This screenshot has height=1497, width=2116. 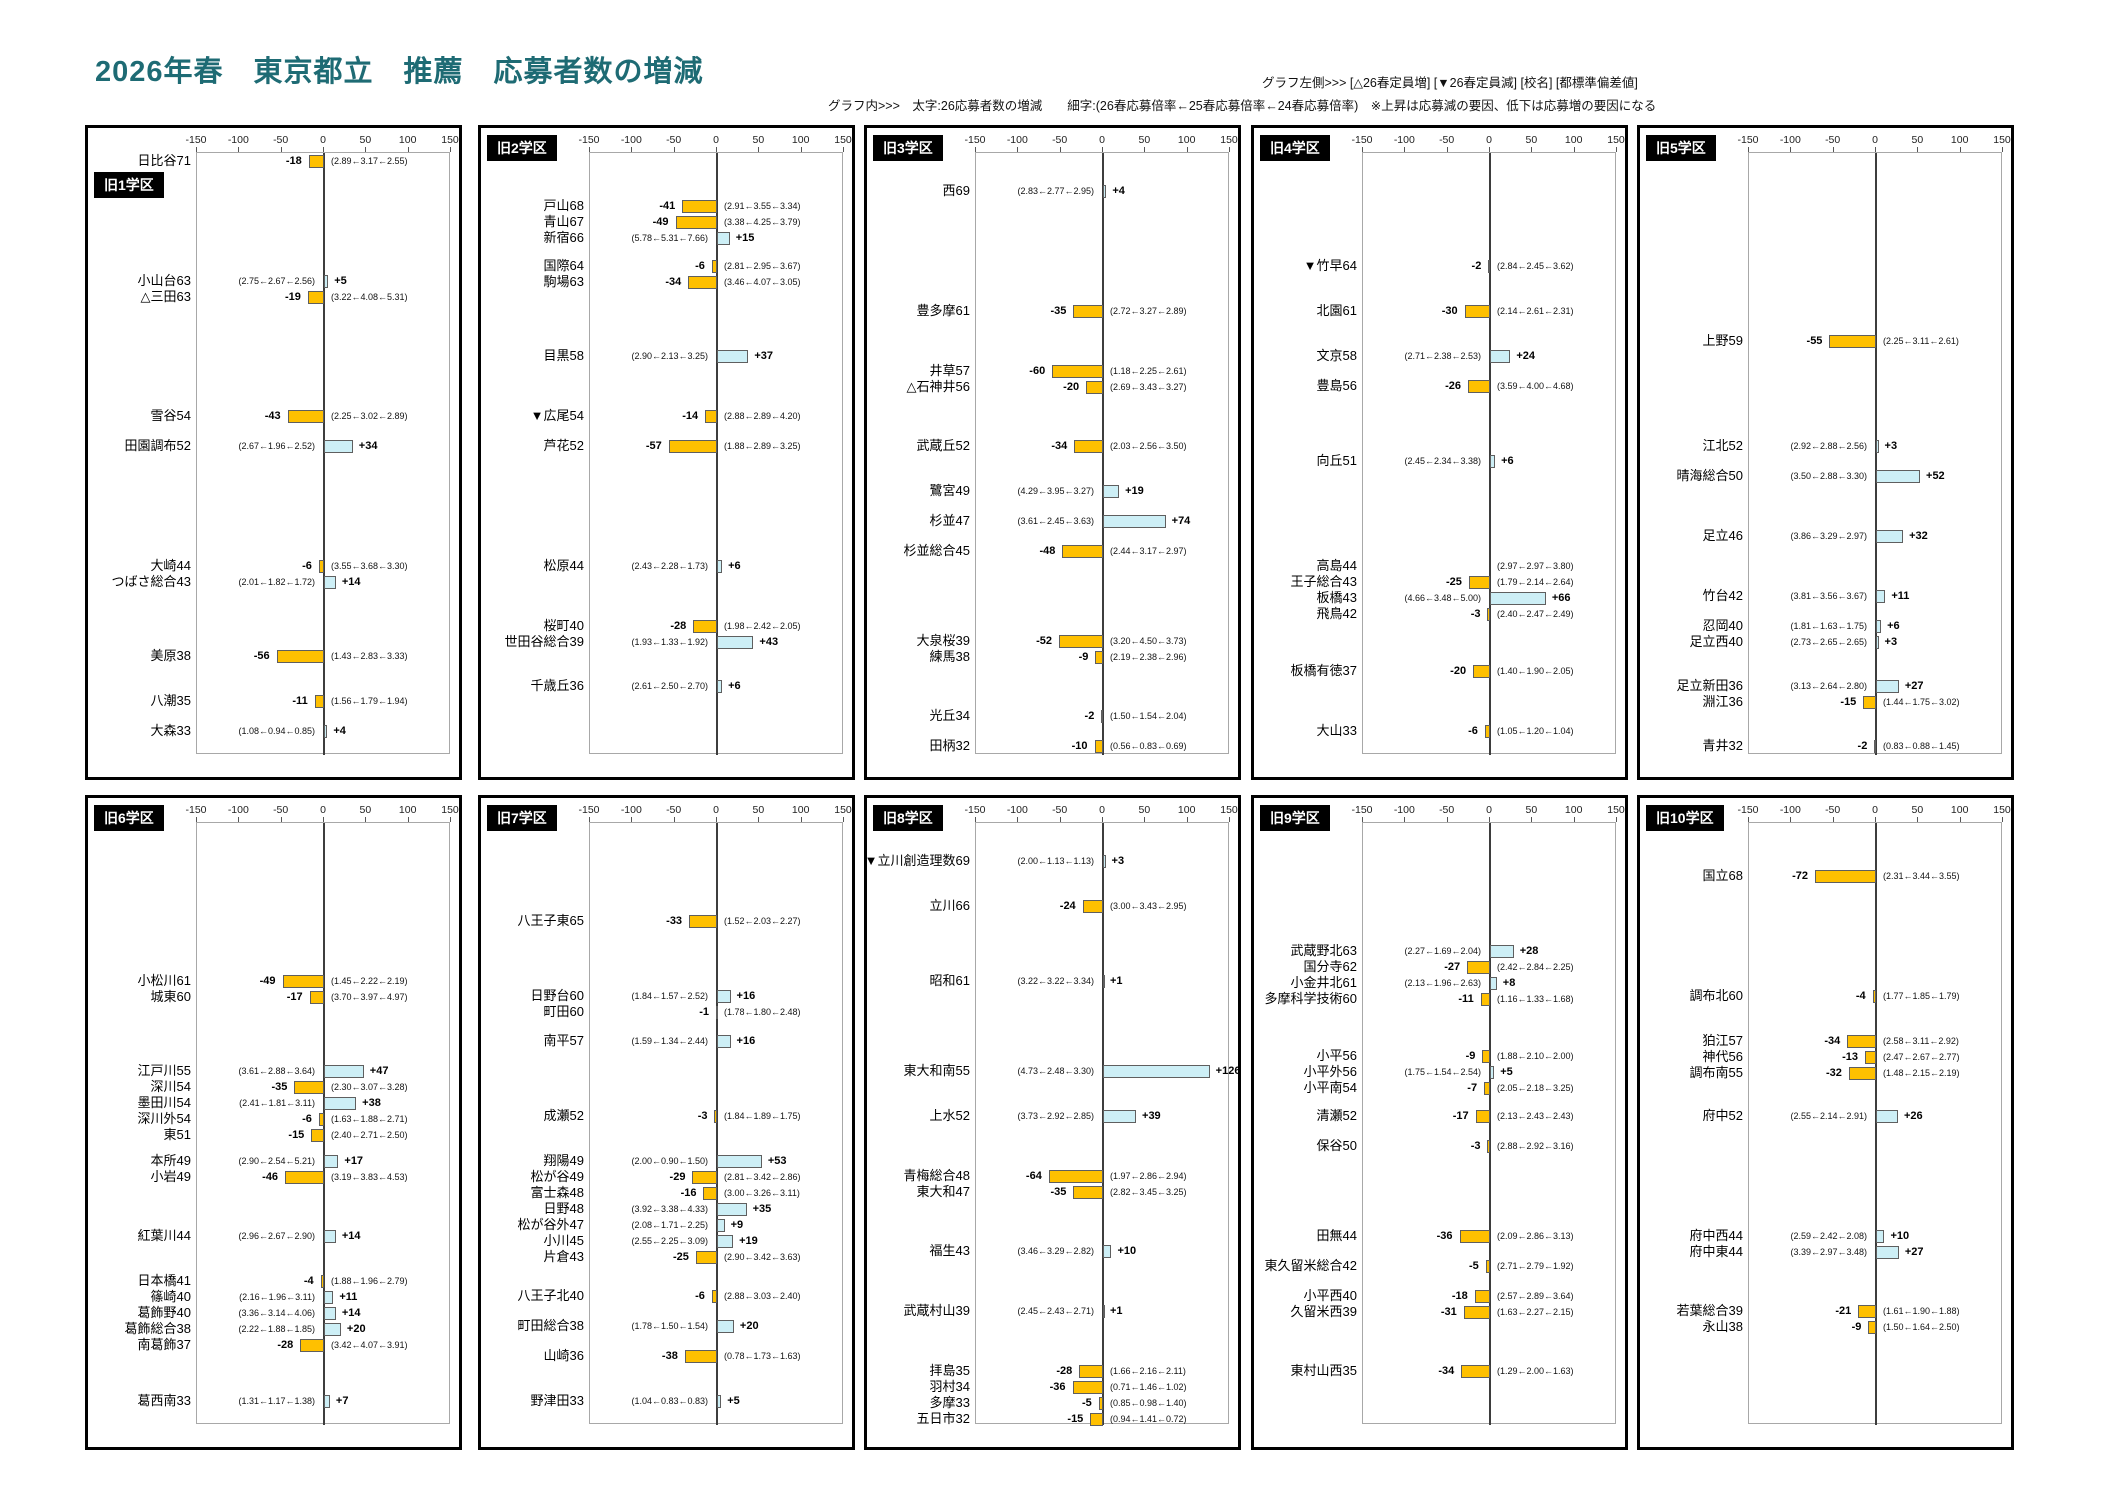 I want to click on rate-history-text: (3.22←4.08←5.31), so click(x=369, y=297).